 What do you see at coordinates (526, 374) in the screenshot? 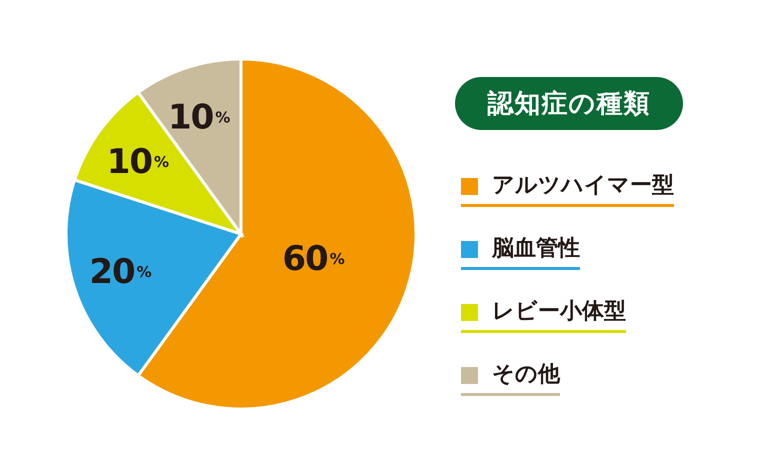
I see `legend-label: その他` at bounding box center [526, 374].